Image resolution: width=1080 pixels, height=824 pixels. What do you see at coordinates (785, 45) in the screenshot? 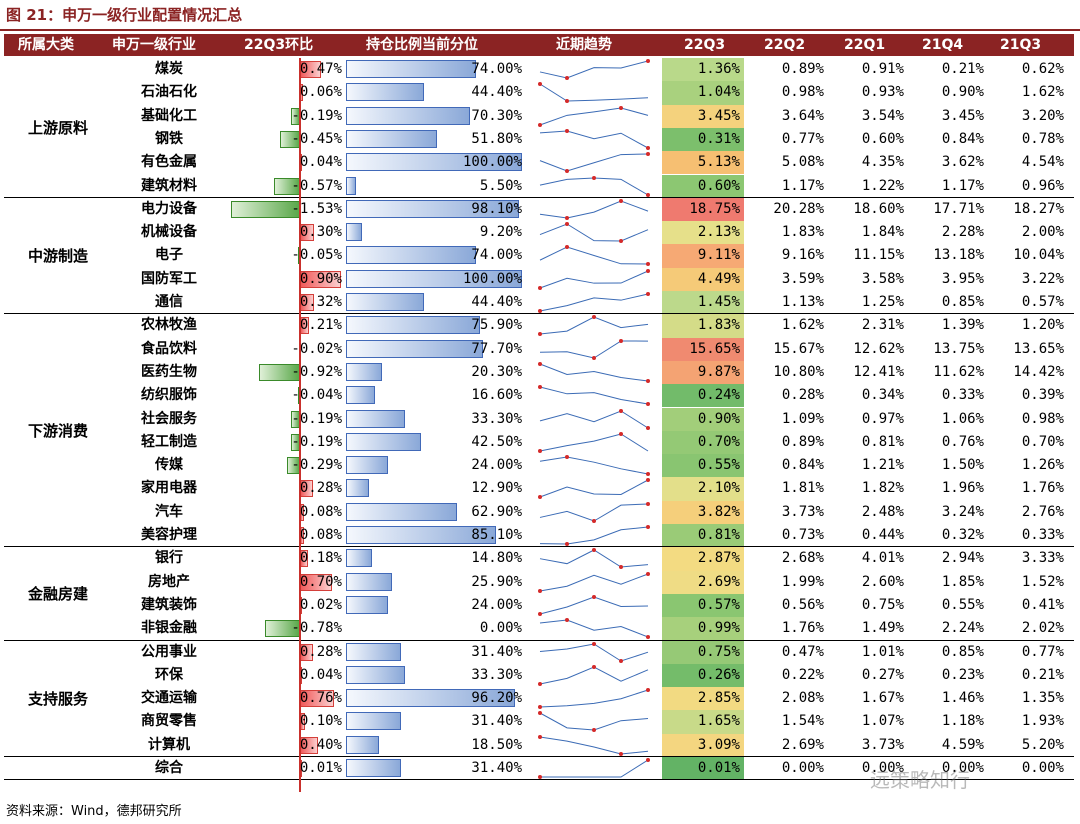
I see `header-22q2: 22Q2` at bounding box center [785, 45].